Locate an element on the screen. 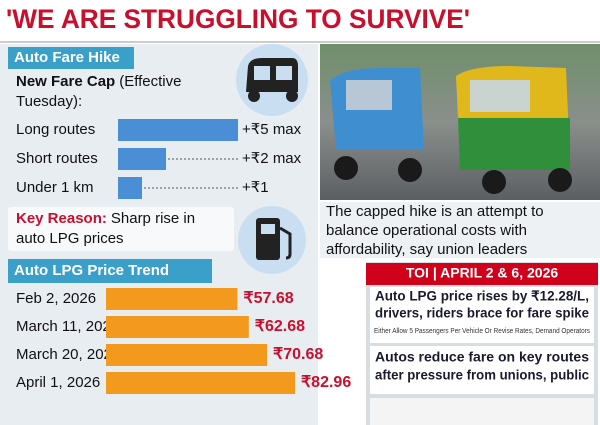 This screenshot has height=425, width=600. category-label: March 11, 2026 is located at coordinates (67, 326).